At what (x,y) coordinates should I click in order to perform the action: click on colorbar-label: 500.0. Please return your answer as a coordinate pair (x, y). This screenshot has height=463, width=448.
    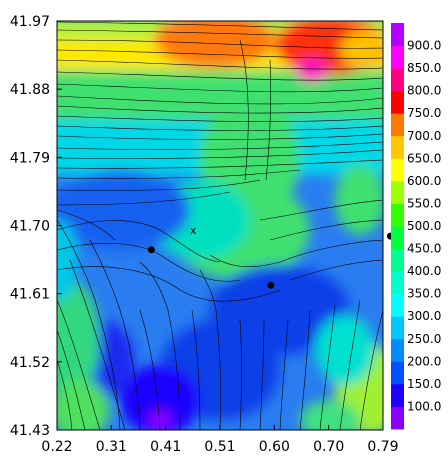
    Looking at the image, I should click on (424, 226).